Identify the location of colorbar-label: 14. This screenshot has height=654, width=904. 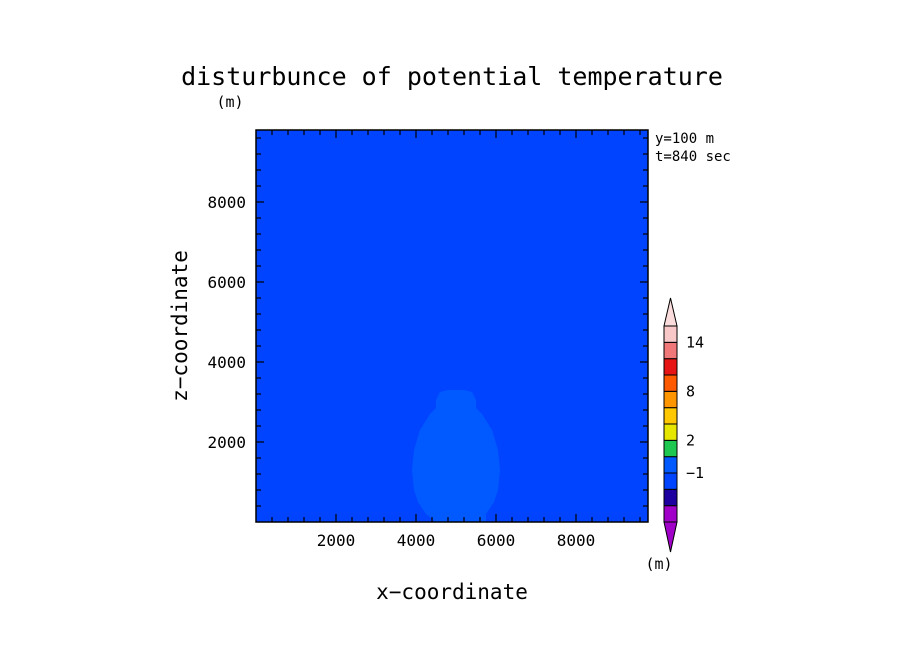
(695, 342).